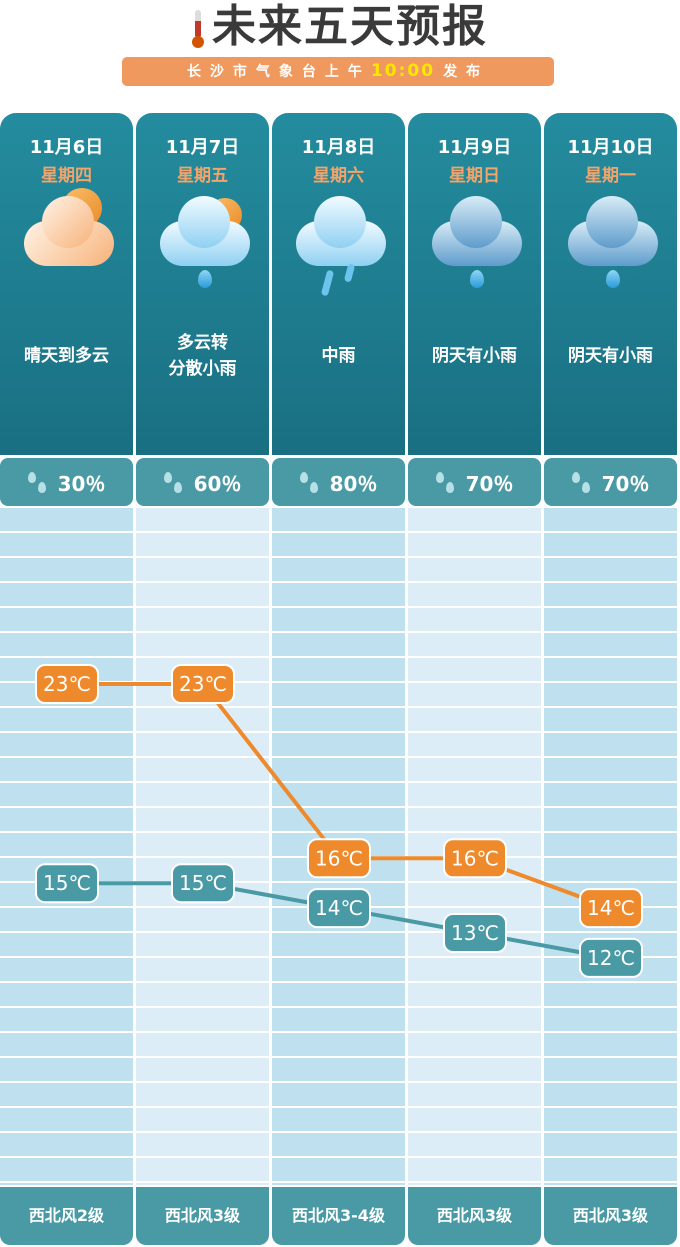 This screenshot has height=1247, width=680. I want to click on day-date: 11月8日, so click(338, 147).